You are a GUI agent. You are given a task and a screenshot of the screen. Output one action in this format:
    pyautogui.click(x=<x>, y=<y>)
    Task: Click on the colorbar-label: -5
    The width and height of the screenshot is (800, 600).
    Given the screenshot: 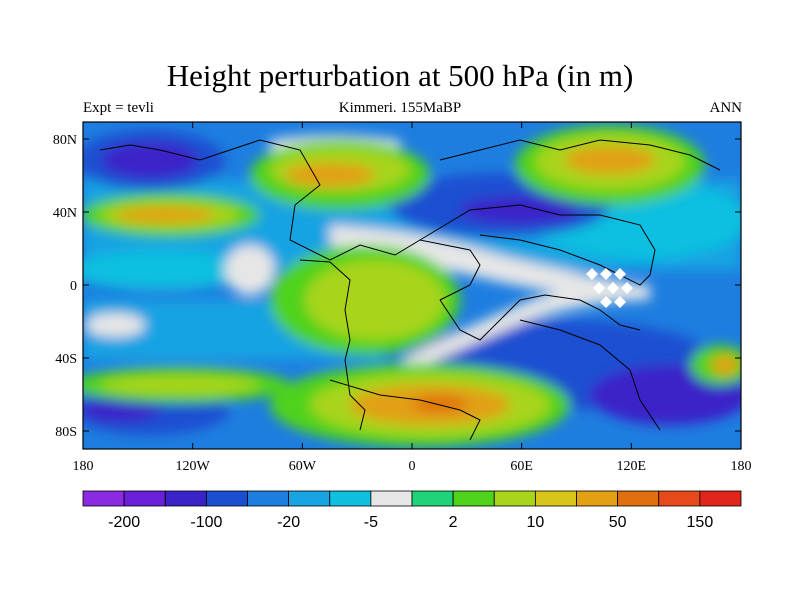 What is the action you would take?
    pyautogui.click(x=371, y=522)
    